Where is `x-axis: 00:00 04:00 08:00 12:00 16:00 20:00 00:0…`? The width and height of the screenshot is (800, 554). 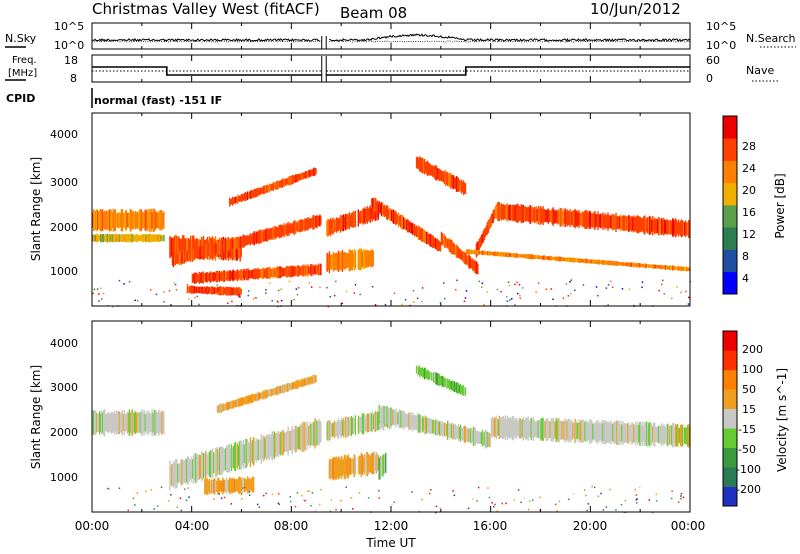
x-axis: 00:00 04:00 08:00 12:00 16:00 20:00 00:0… is located at coordinates (390, 534).